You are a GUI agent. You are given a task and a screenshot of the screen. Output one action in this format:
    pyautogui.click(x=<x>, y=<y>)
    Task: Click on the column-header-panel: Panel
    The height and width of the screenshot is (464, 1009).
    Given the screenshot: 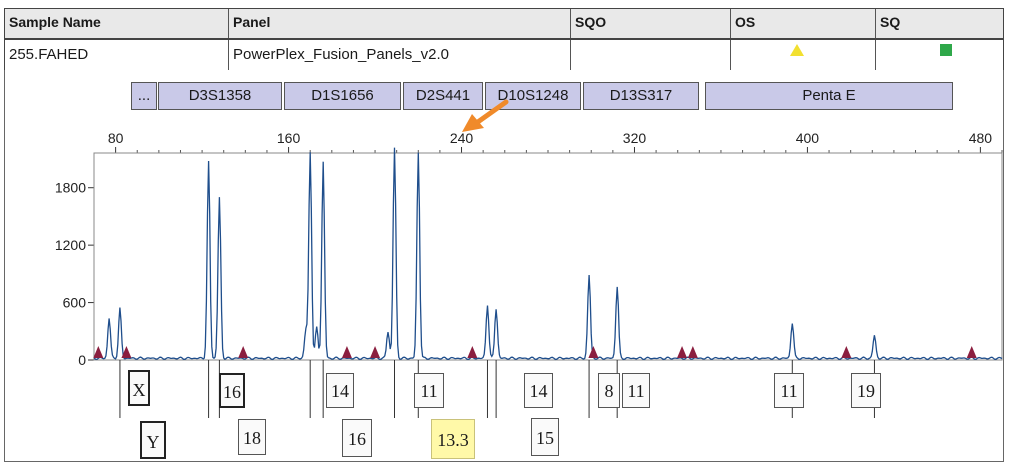 What is the action you would take?
    pyautogui.click(x=400, y=23)
    